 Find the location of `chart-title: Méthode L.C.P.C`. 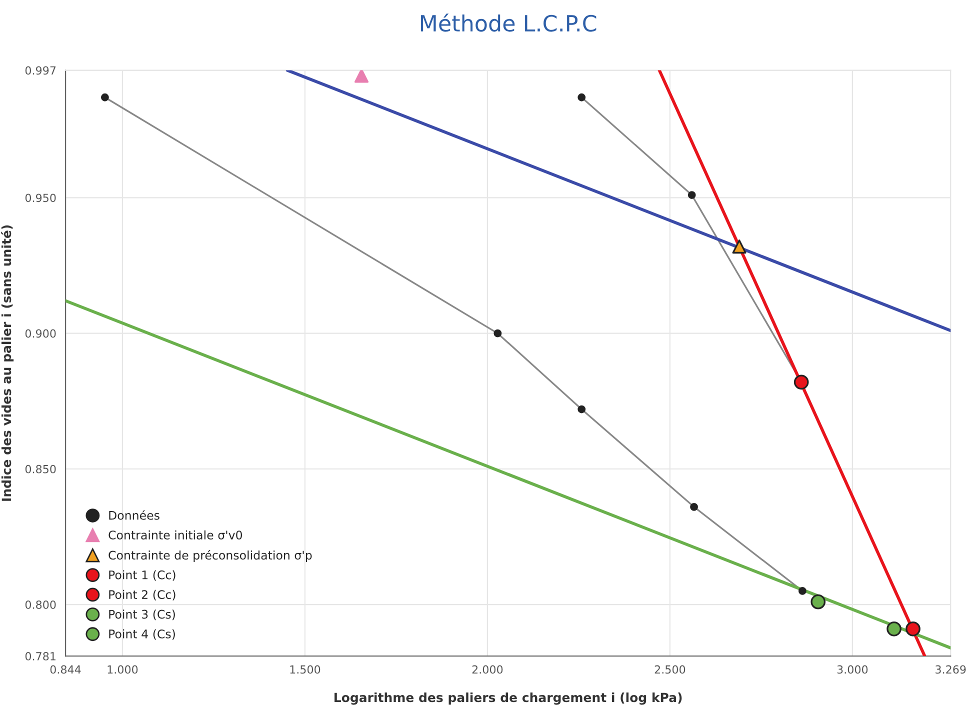

chart-title: Méthode L.C.P.C is located at coordinates (508, 23).